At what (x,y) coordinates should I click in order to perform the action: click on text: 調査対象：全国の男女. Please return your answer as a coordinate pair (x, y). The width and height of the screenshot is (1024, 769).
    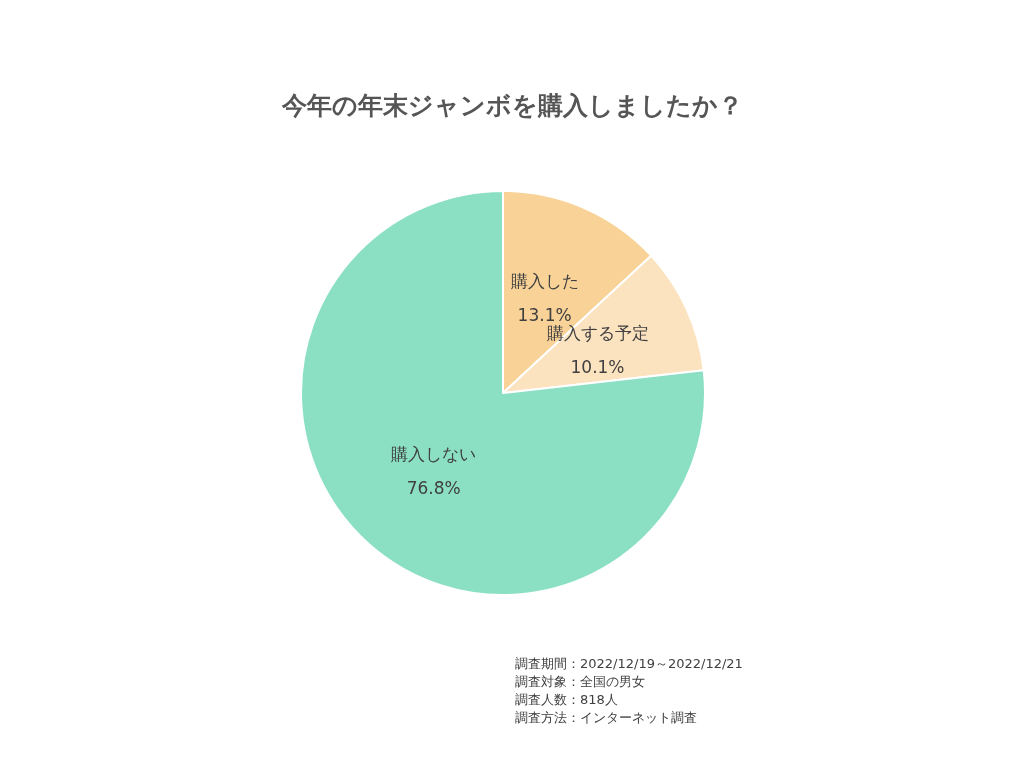
    Looking at the image, I should click on (580, 681).